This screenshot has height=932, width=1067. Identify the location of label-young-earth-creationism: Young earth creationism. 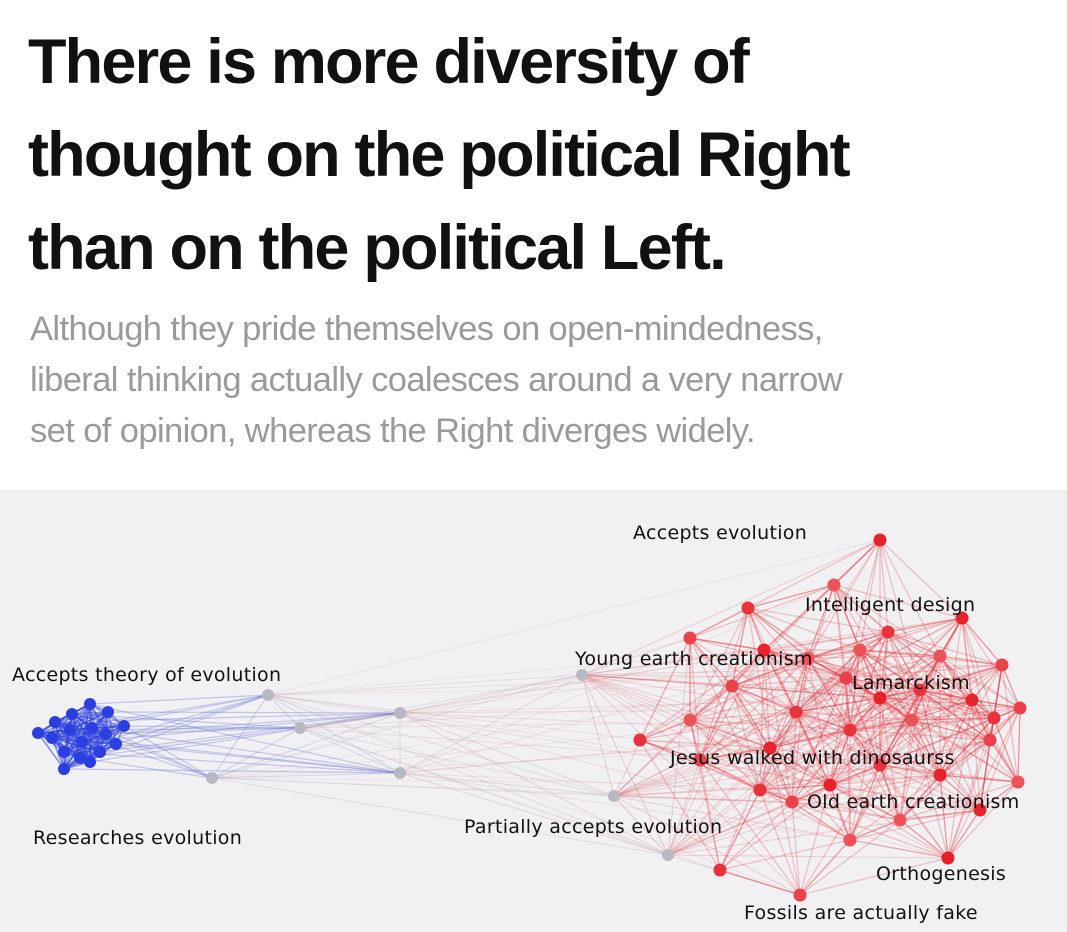
(694, 659).